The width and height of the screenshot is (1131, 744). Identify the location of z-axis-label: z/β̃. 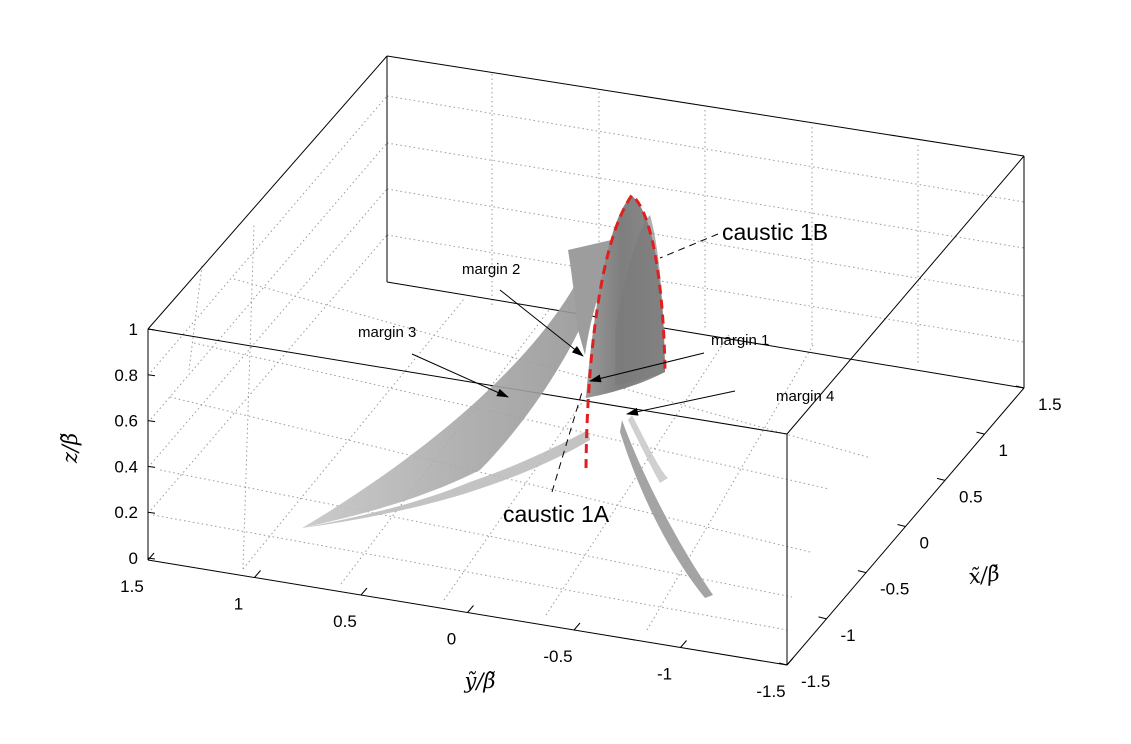
(70, 448).